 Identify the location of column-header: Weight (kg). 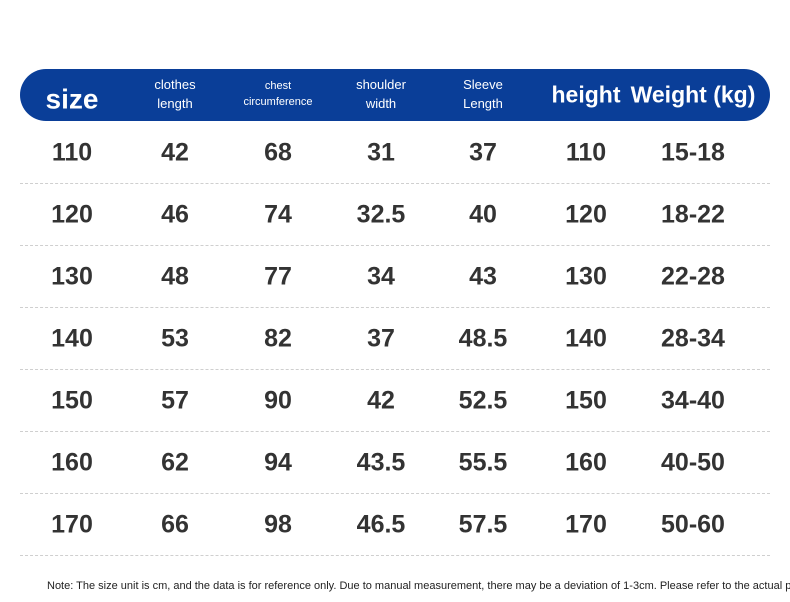
(693, 94).